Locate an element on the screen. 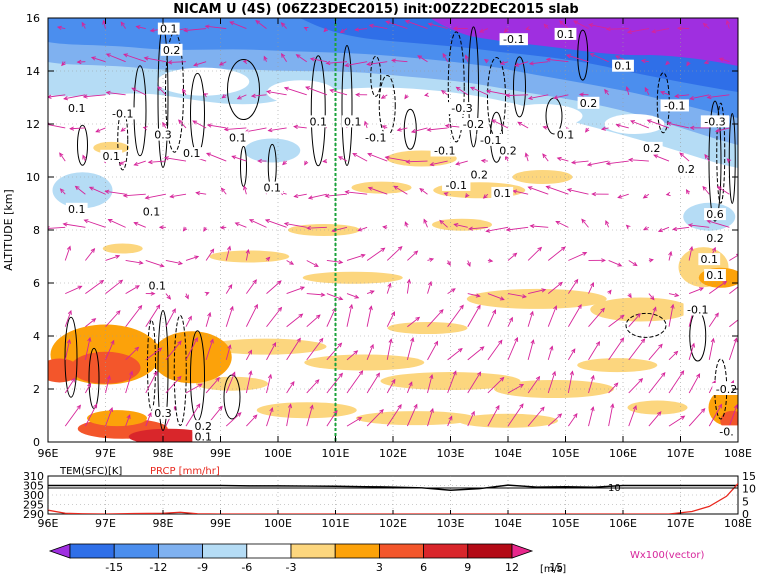 The width and height of the screenshot is (767, 575). colorbar-label: 3 is located at coordinates (379, 567).